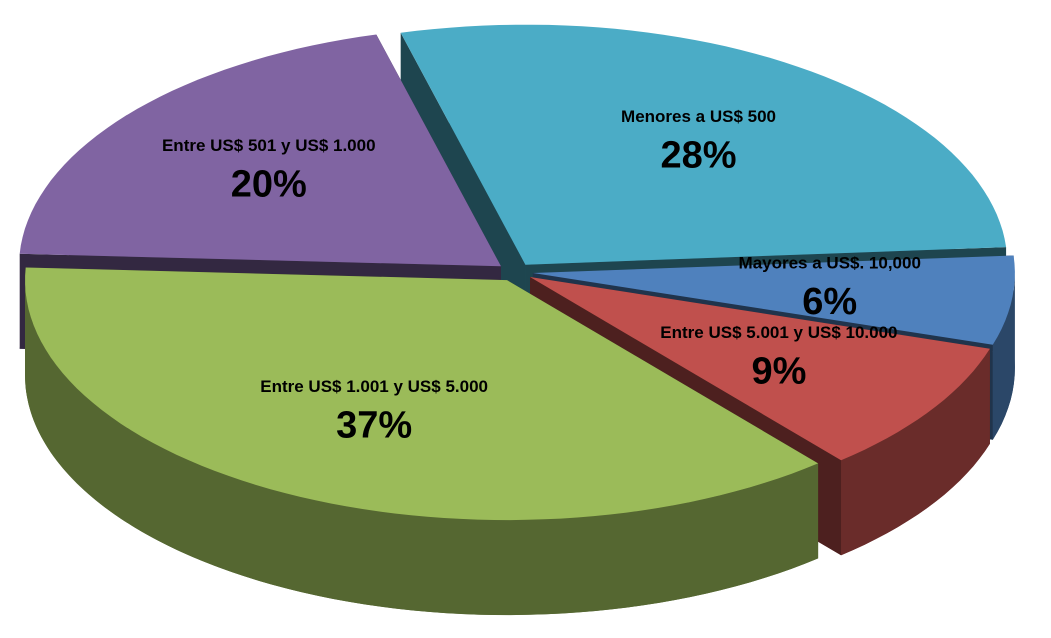  Describe the element at coordinates (778, 332) in the screenshot. I see `slice-label: Entre US$ 5.001 y US$ 10.000` at that location.